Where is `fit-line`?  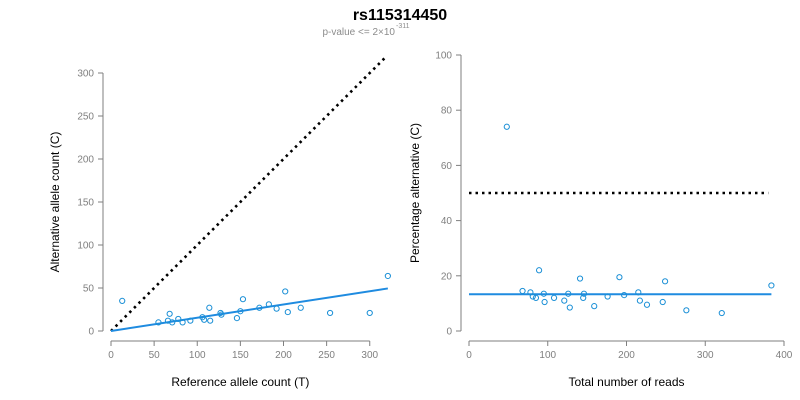
fit-line is located at coordinates (249, 309).